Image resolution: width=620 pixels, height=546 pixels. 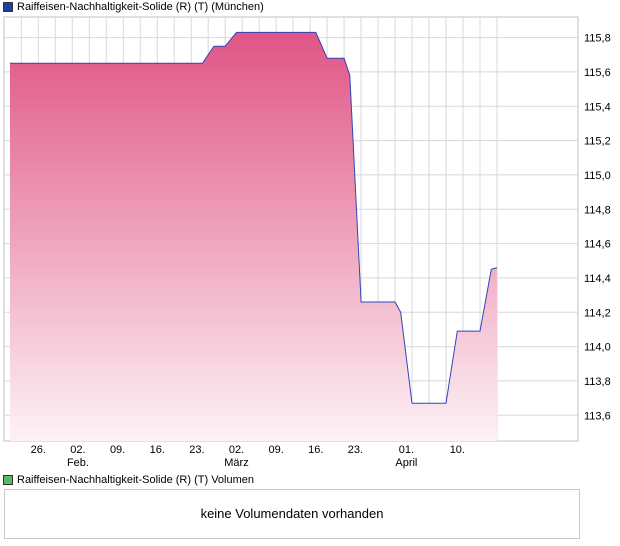 What do you see at coordinates (597, 348) in the screenshot?
I see `y-tick-label: 114,0` at bounding box center [597, 348].